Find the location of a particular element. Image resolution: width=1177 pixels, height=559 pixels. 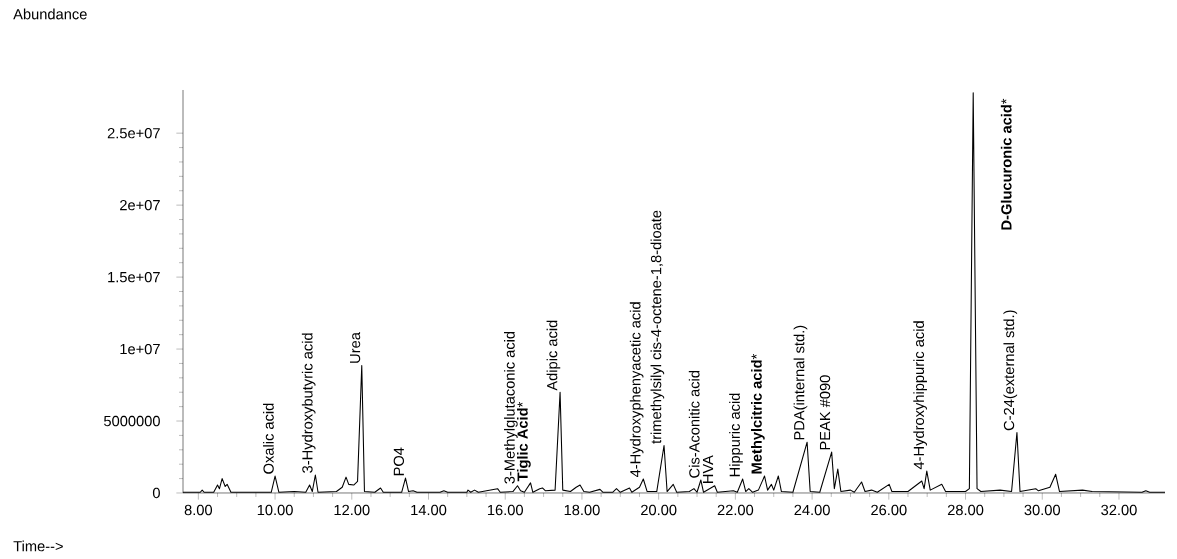

annotation: 3-Hydroxybutyric acid is located at coordinates (308, 403).